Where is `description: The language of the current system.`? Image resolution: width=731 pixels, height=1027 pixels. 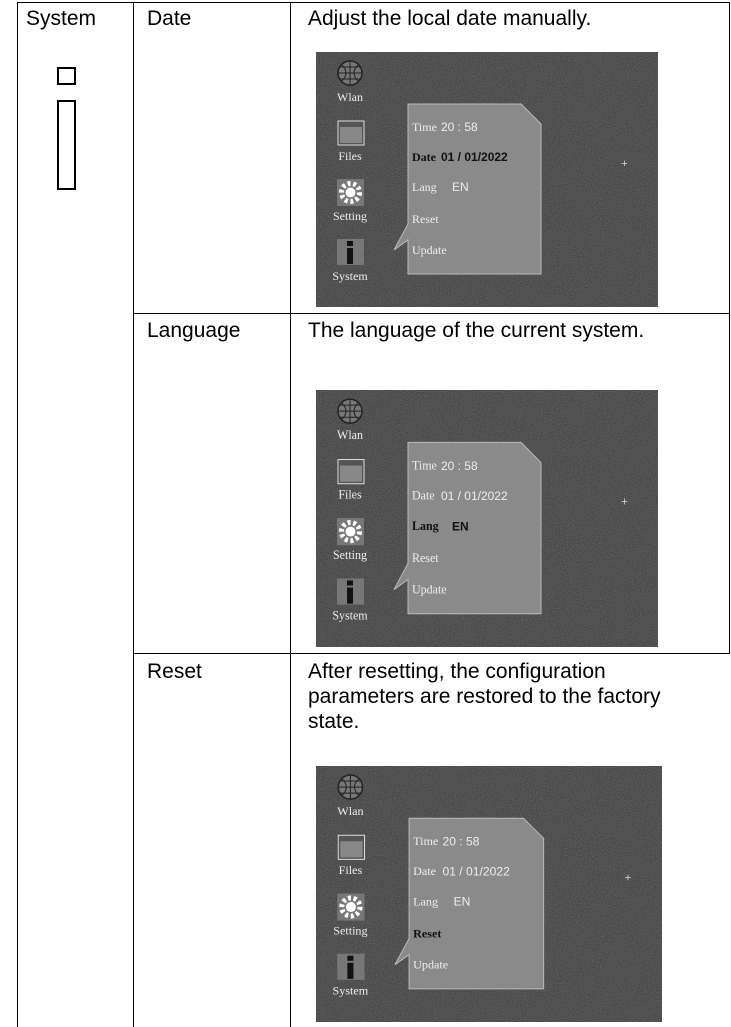 description: The language of the current system. is located at coordinates (476, 330).